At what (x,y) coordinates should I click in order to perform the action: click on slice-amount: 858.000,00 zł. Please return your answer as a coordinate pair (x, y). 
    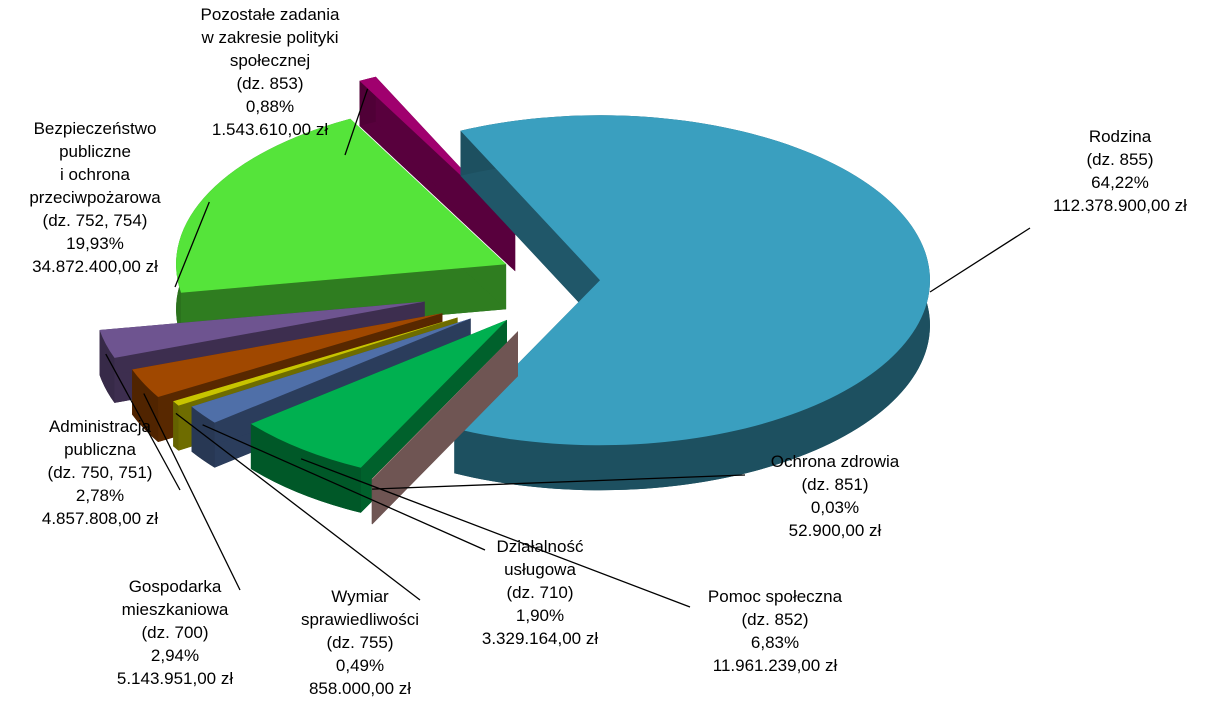
    Looking at the image, I should click on (360, 688).